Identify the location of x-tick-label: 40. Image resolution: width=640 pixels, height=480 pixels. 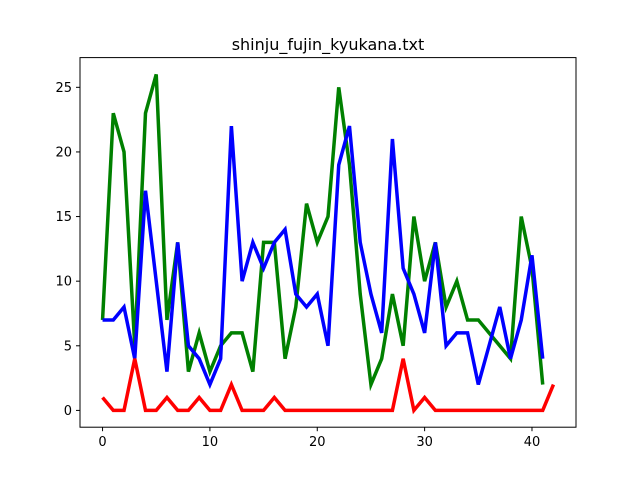
(532, 442).